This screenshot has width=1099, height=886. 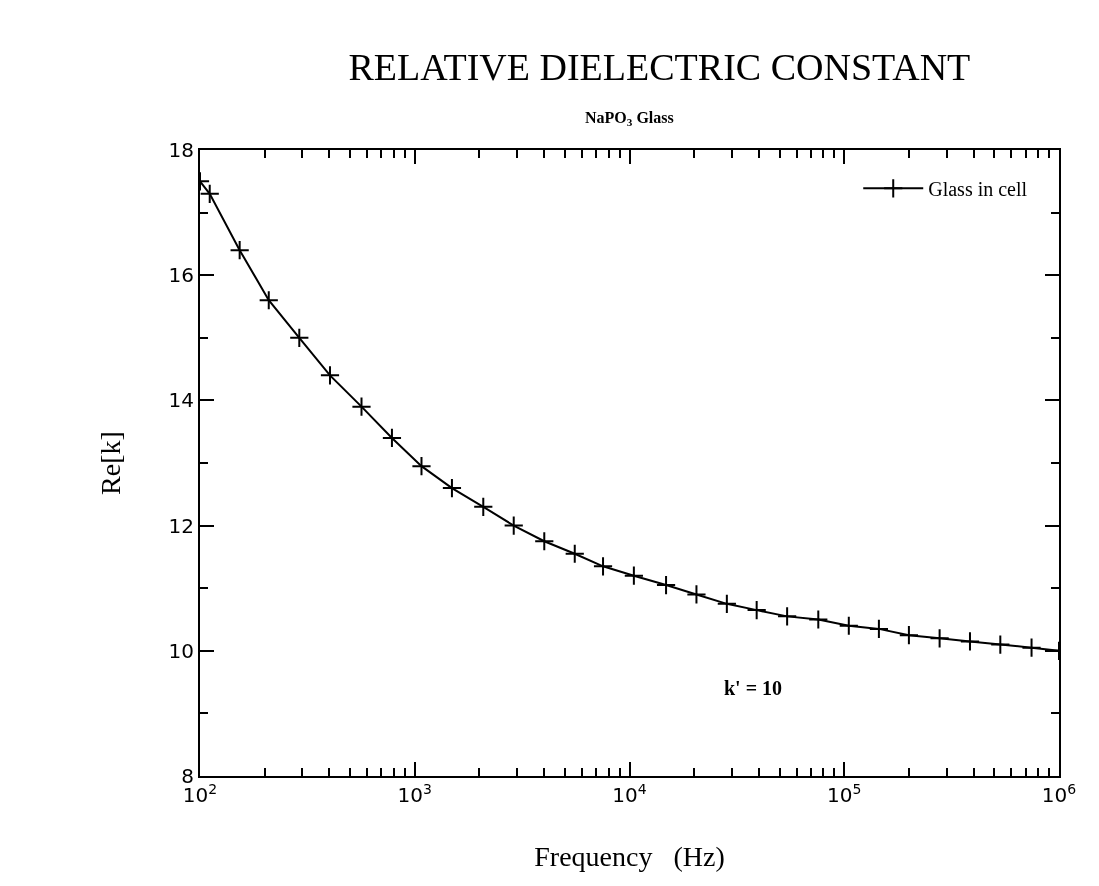 I want to click on y-tick-label: 12, so click(x=181, y=525).